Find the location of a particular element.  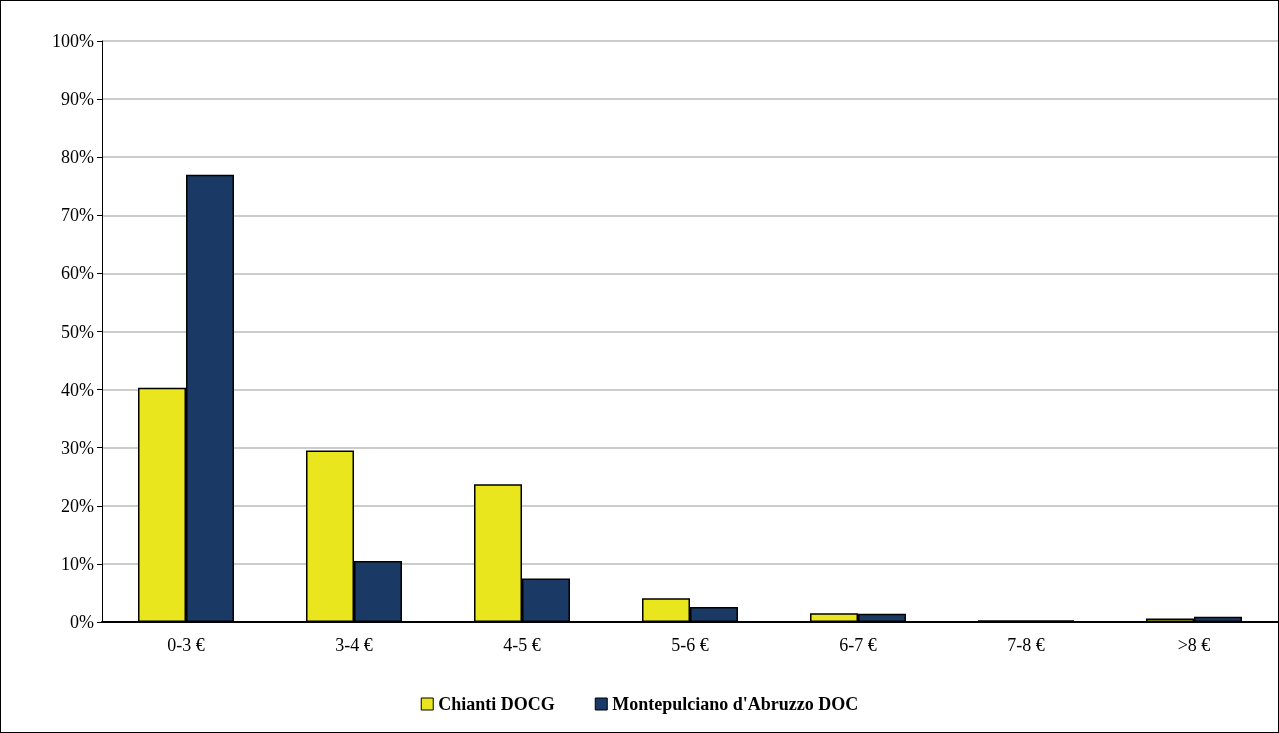

x-tick-label: 7-8 € is located at coordinates (1026, 645).